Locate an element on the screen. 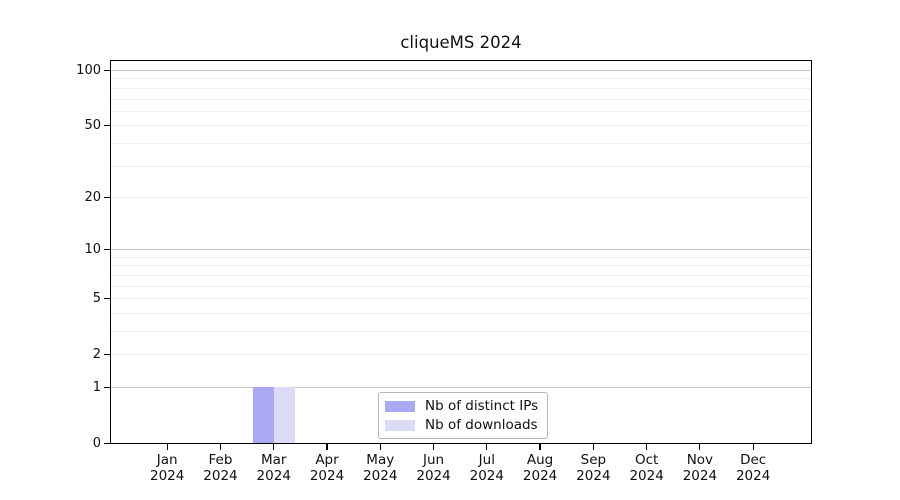  x-tick-label: Feb 2024 is located at coordinates (220, 468).